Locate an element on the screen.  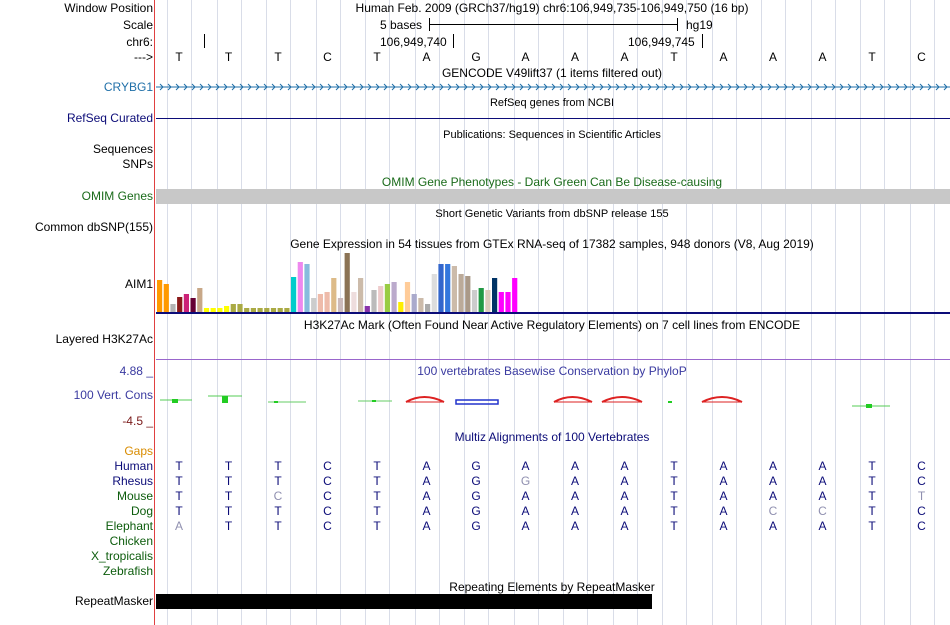
publications-label-sequences: Sequences is located at coordinates (122, 149).